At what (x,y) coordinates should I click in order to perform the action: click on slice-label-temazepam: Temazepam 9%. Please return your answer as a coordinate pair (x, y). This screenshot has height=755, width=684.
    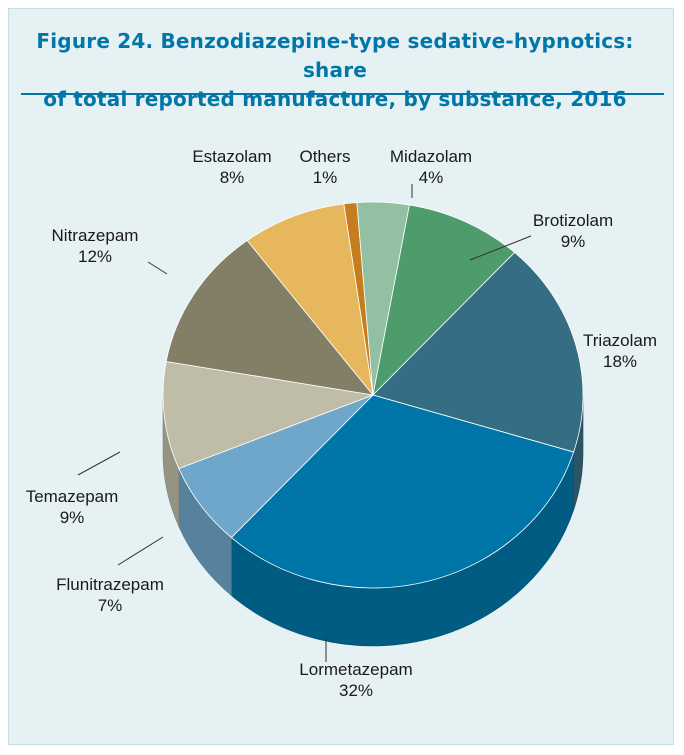
    Looking at the image, I should click on (72, 507).